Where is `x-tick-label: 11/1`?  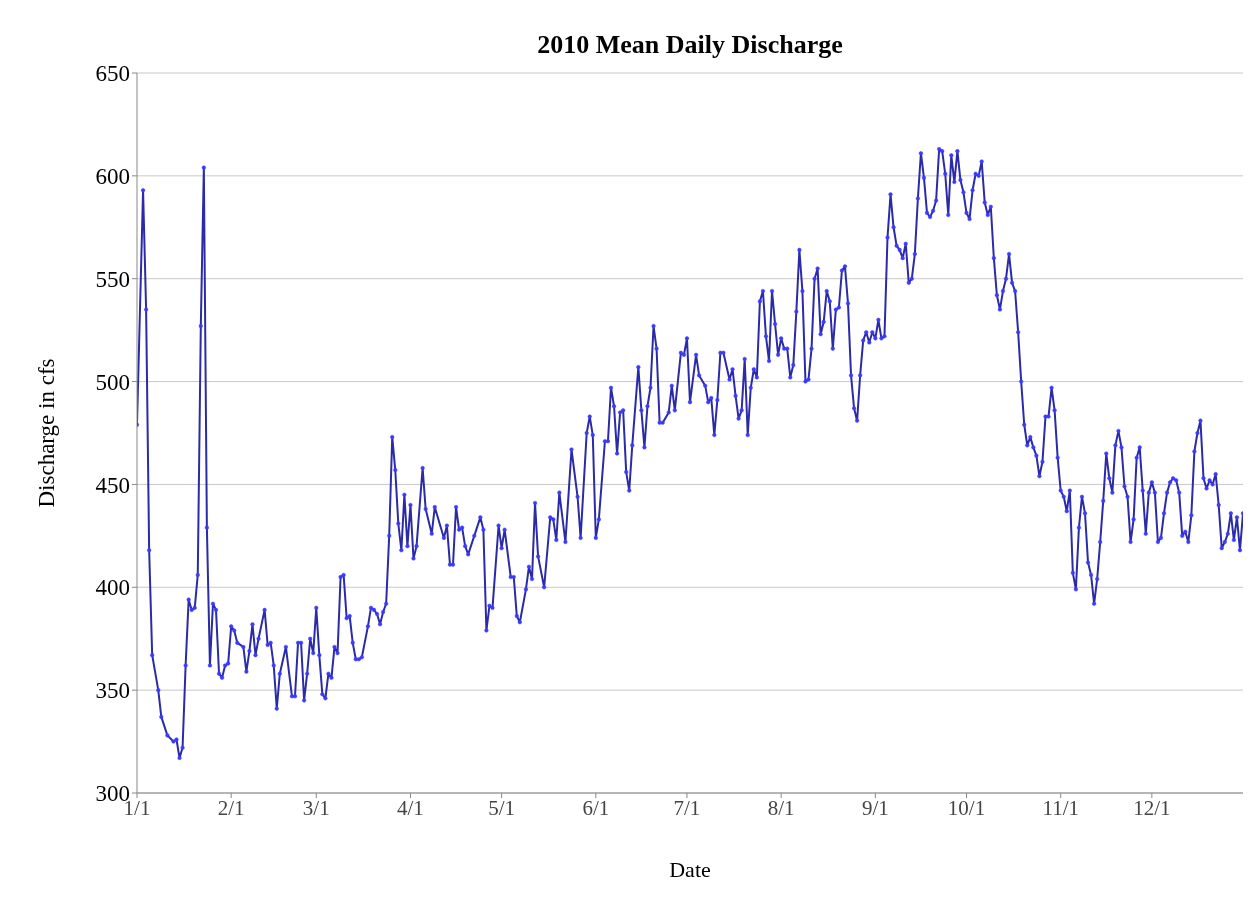 x-tick-label: 11/1 is located at coordinates (1060, 807).